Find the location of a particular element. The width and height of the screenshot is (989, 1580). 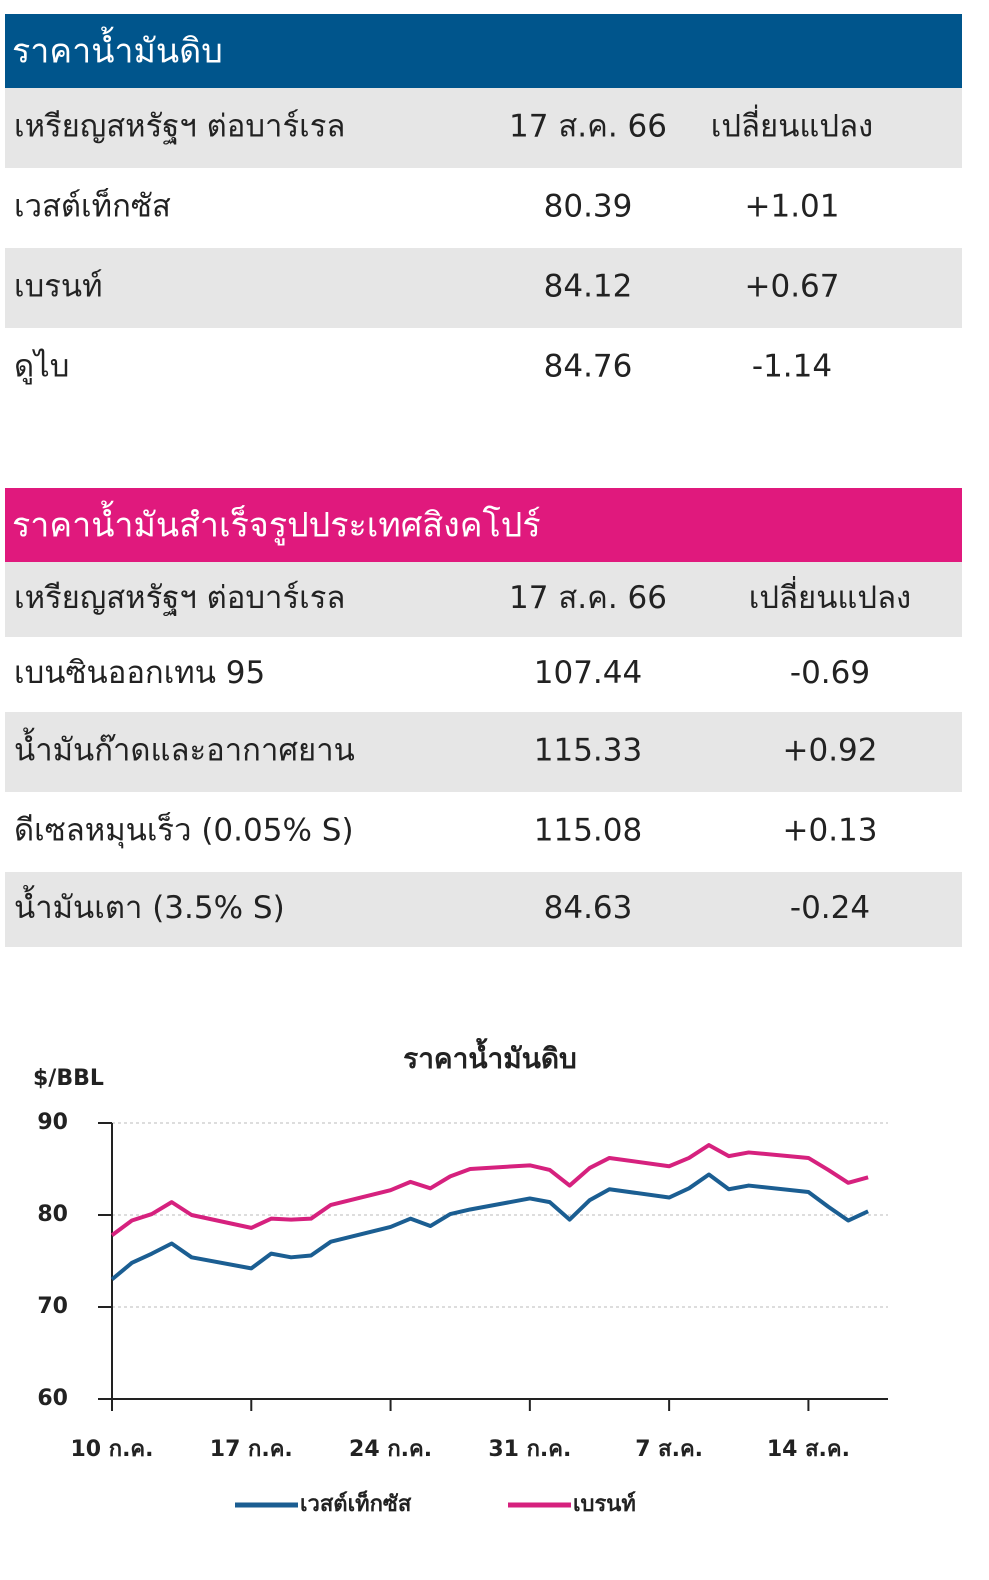

cell: 84.63 is located at coordinates (588, 908).